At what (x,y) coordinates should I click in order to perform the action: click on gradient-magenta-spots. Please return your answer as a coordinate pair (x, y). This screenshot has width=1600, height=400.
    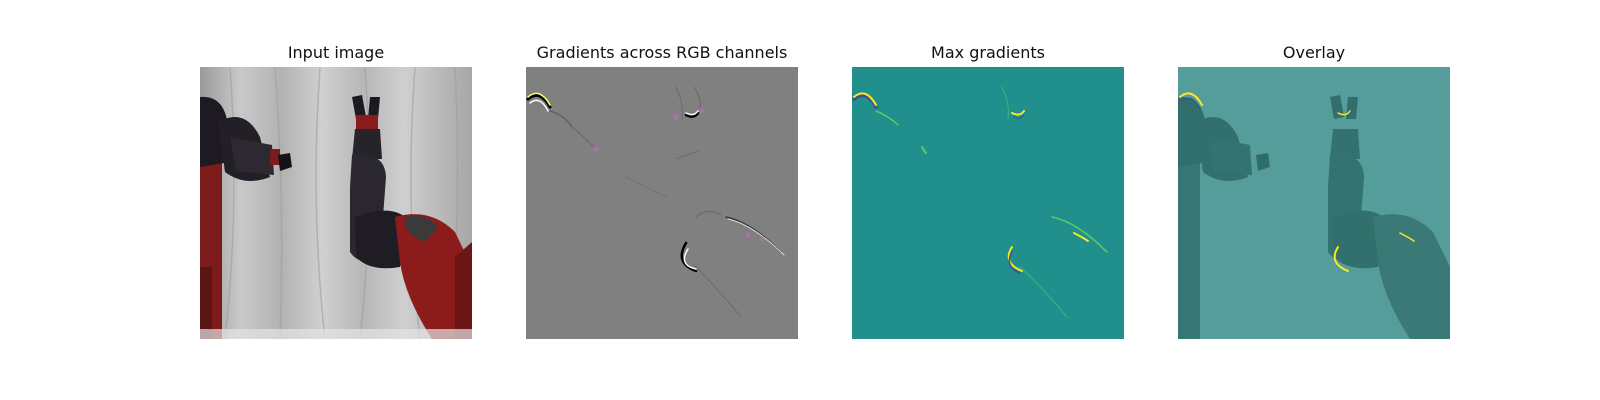
    Looking at the image, I should click on (679, 175).